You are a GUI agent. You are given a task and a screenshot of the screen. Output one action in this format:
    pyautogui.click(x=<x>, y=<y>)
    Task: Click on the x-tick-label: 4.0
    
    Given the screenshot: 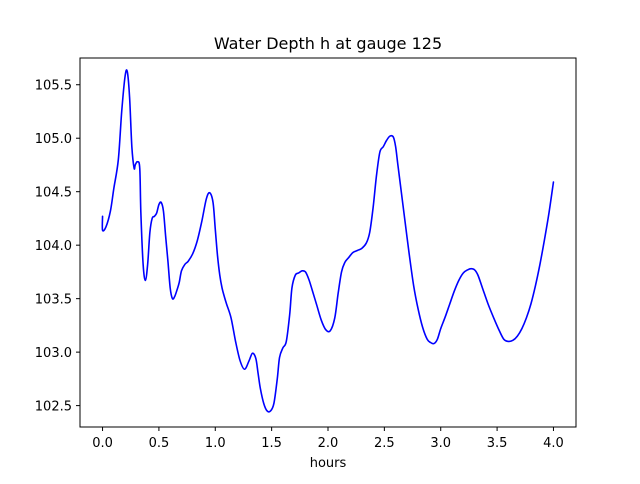 What is the action you would take?
    pyautogui.click(x=553, y=443)
    